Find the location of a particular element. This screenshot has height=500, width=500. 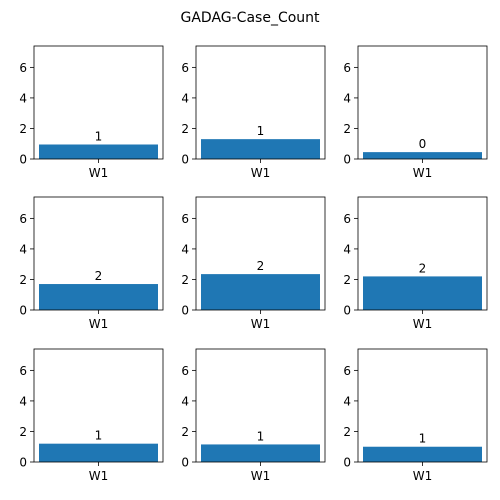

subplot-6: 0 2 4 6 2 W1 is located at coordinates (415, 263).